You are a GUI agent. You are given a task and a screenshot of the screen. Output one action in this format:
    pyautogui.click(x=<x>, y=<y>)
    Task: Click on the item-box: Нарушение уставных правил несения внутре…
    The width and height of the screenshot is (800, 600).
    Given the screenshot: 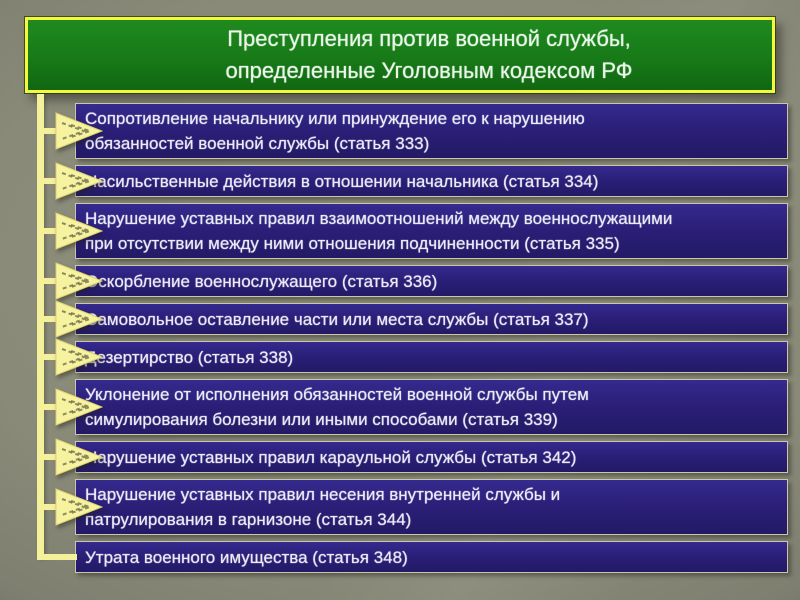 What is the action you would take?
    pyautogui.click(x=431, y=507)
    